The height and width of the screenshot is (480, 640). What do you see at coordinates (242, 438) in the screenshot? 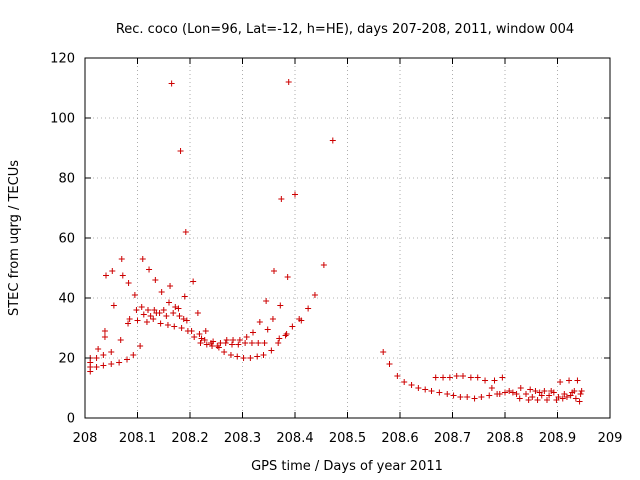
I see `x-tick-label: 208.3` at bounding box center [242, 438].